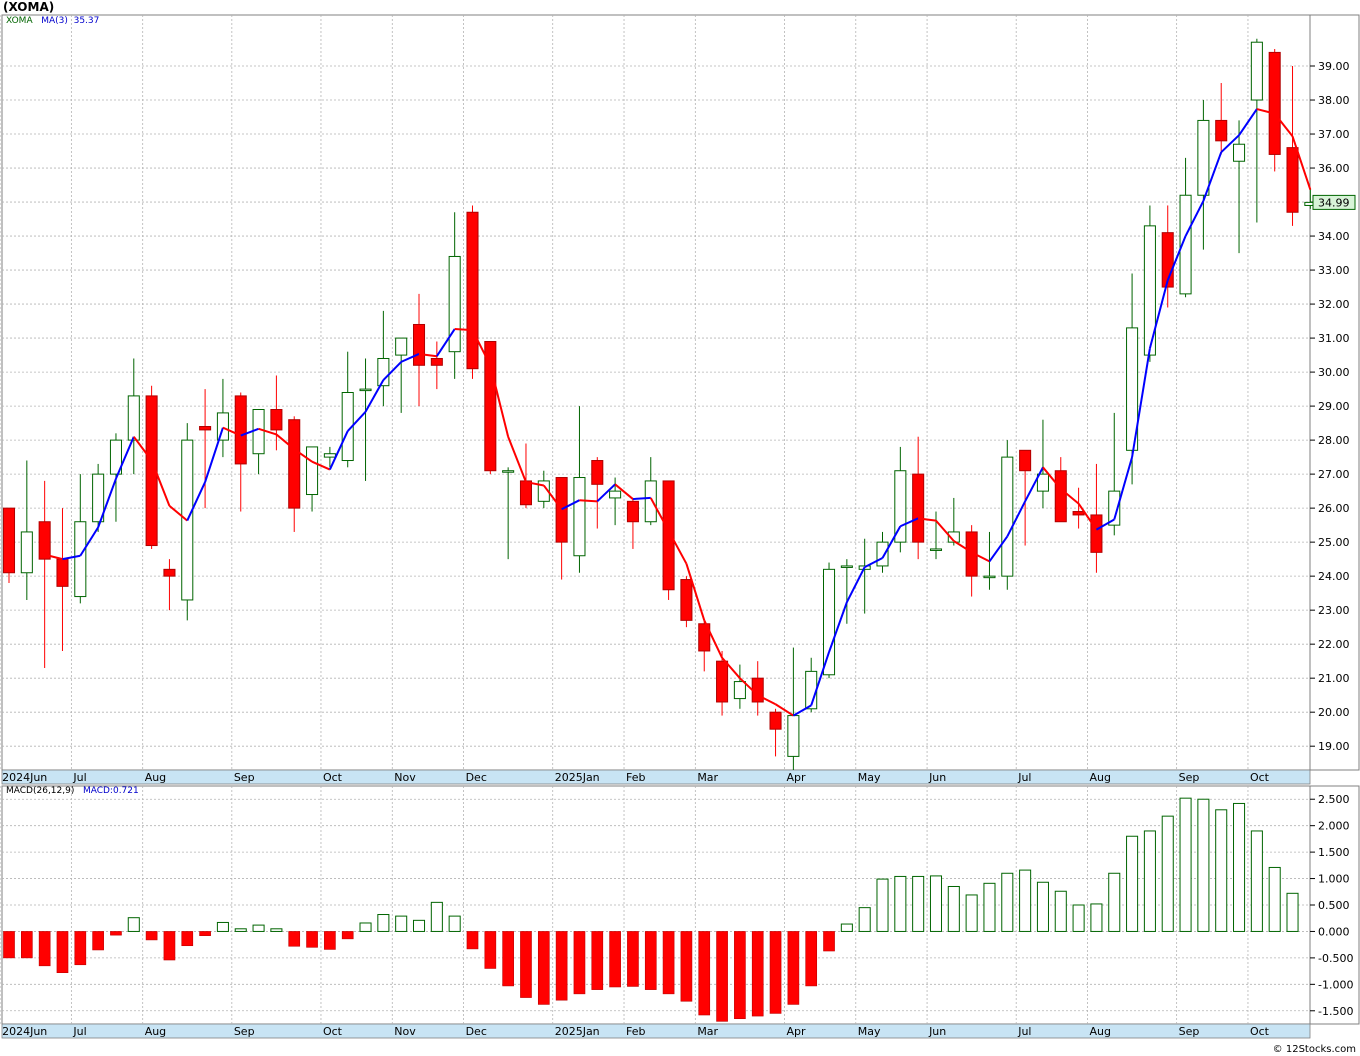 Image resolution: width=1360 pixels, height=1056 pixels. What do you see at coordinates (1335, 958) in the screenshot?
I see `macd-y-tick-label: -0.500` at bounding box center [1335, 958].